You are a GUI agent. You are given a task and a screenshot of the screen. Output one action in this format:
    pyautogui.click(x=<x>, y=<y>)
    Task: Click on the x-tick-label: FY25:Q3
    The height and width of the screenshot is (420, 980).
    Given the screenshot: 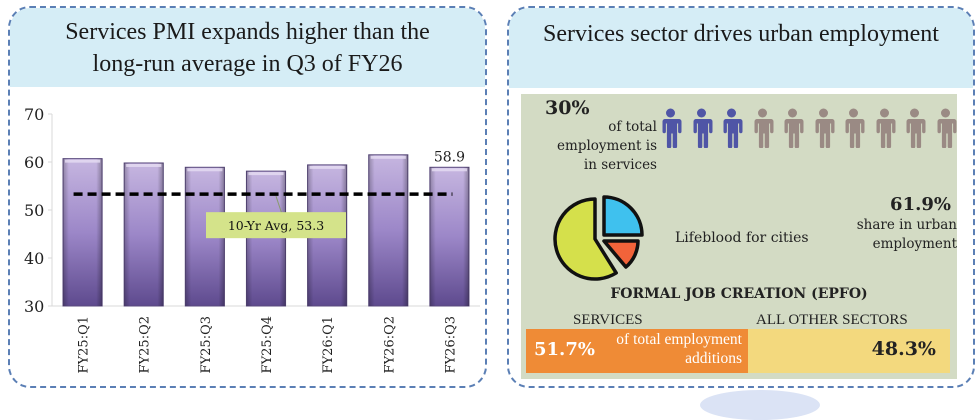 What is the action you would take?
    pyautogui.click(x=206, y=344)
    